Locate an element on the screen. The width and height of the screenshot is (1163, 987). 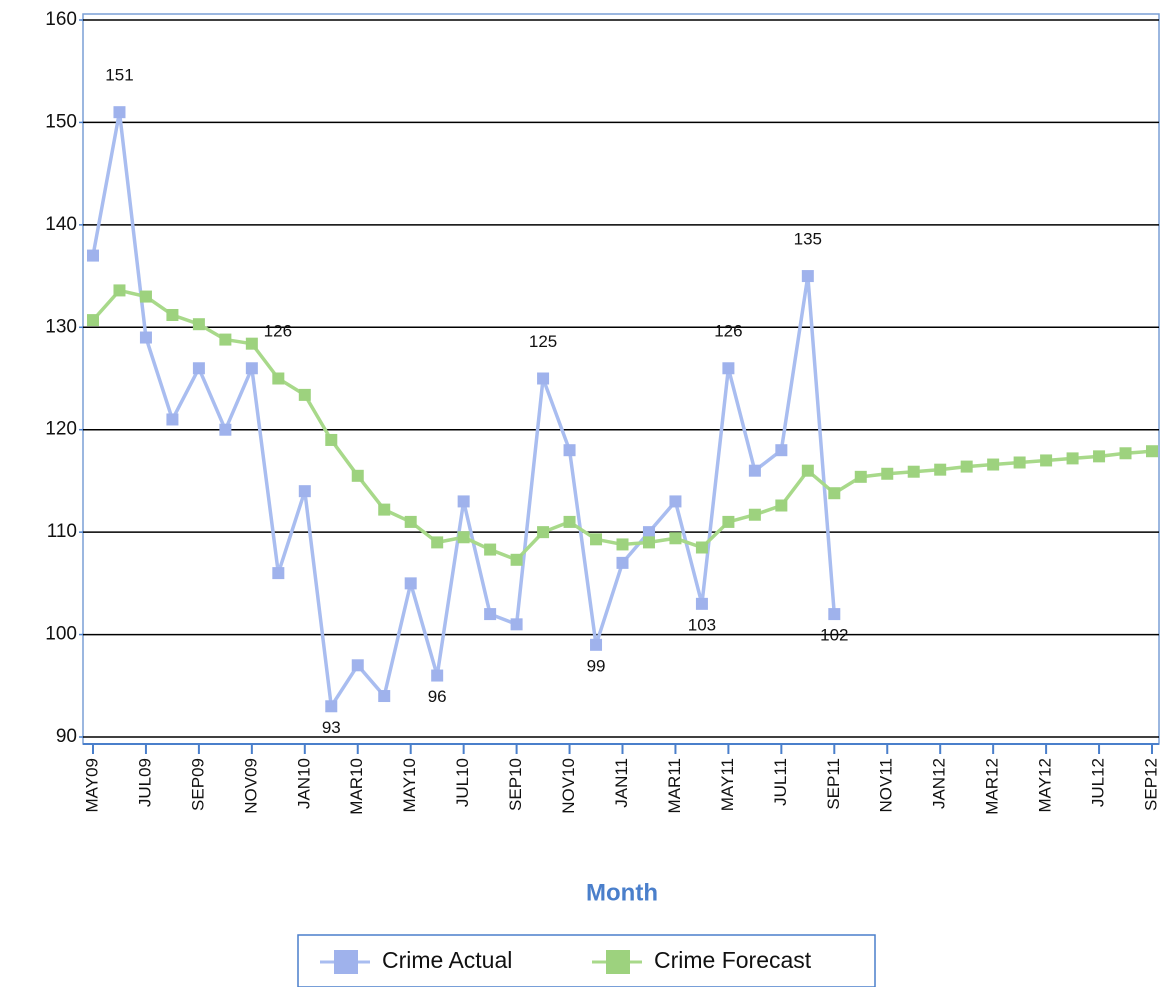
legend-label: Crime Actual is located at coordinates (447, 960).